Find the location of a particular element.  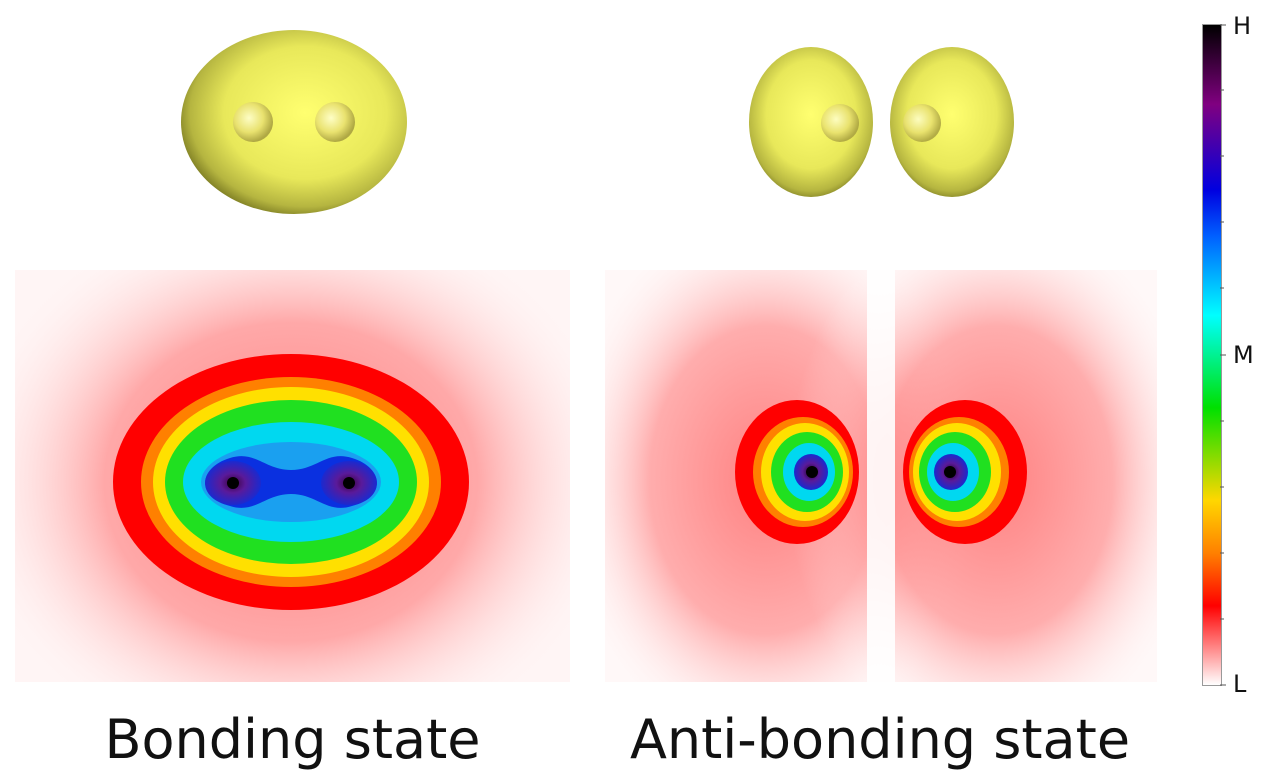

bonding-isosurface is located at coordinates (294, 122).